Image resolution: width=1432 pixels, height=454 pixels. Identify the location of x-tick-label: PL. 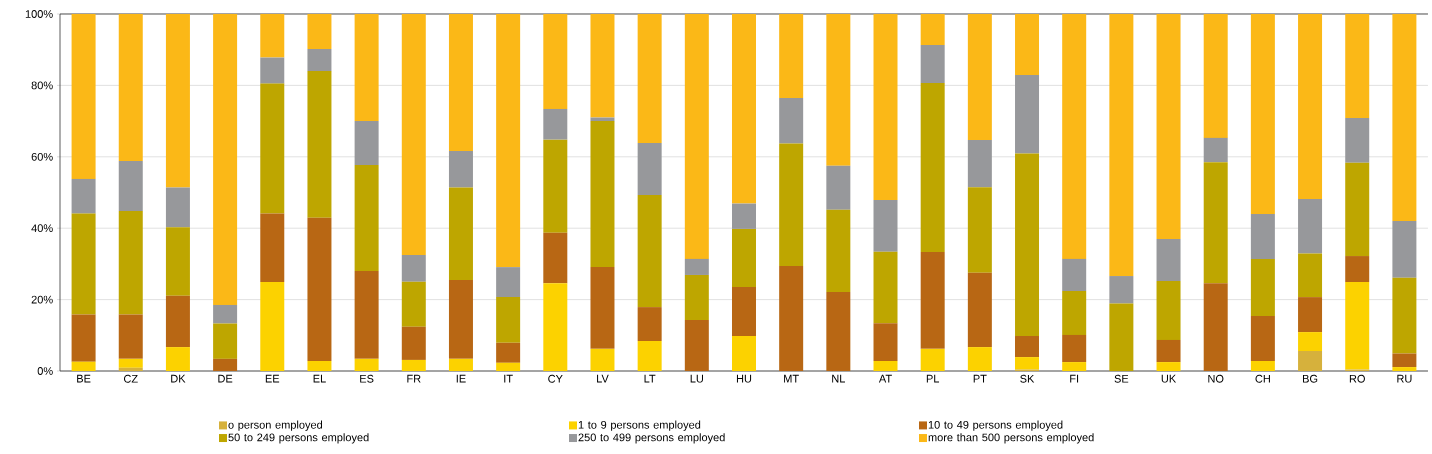
(933, 378).